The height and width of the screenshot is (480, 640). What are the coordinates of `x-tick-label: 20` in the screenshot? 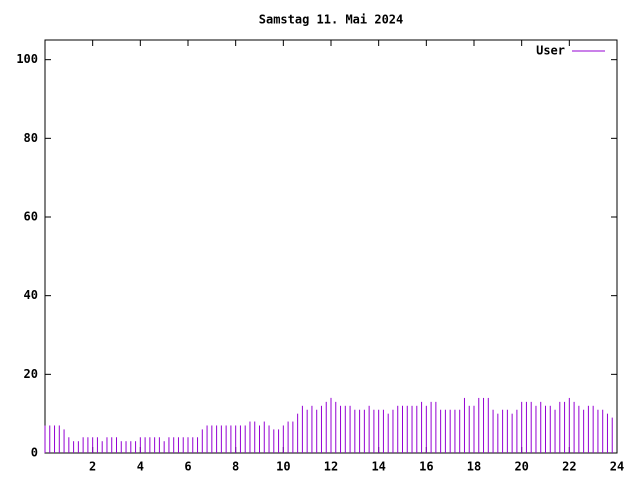 It's located at (521, 467).